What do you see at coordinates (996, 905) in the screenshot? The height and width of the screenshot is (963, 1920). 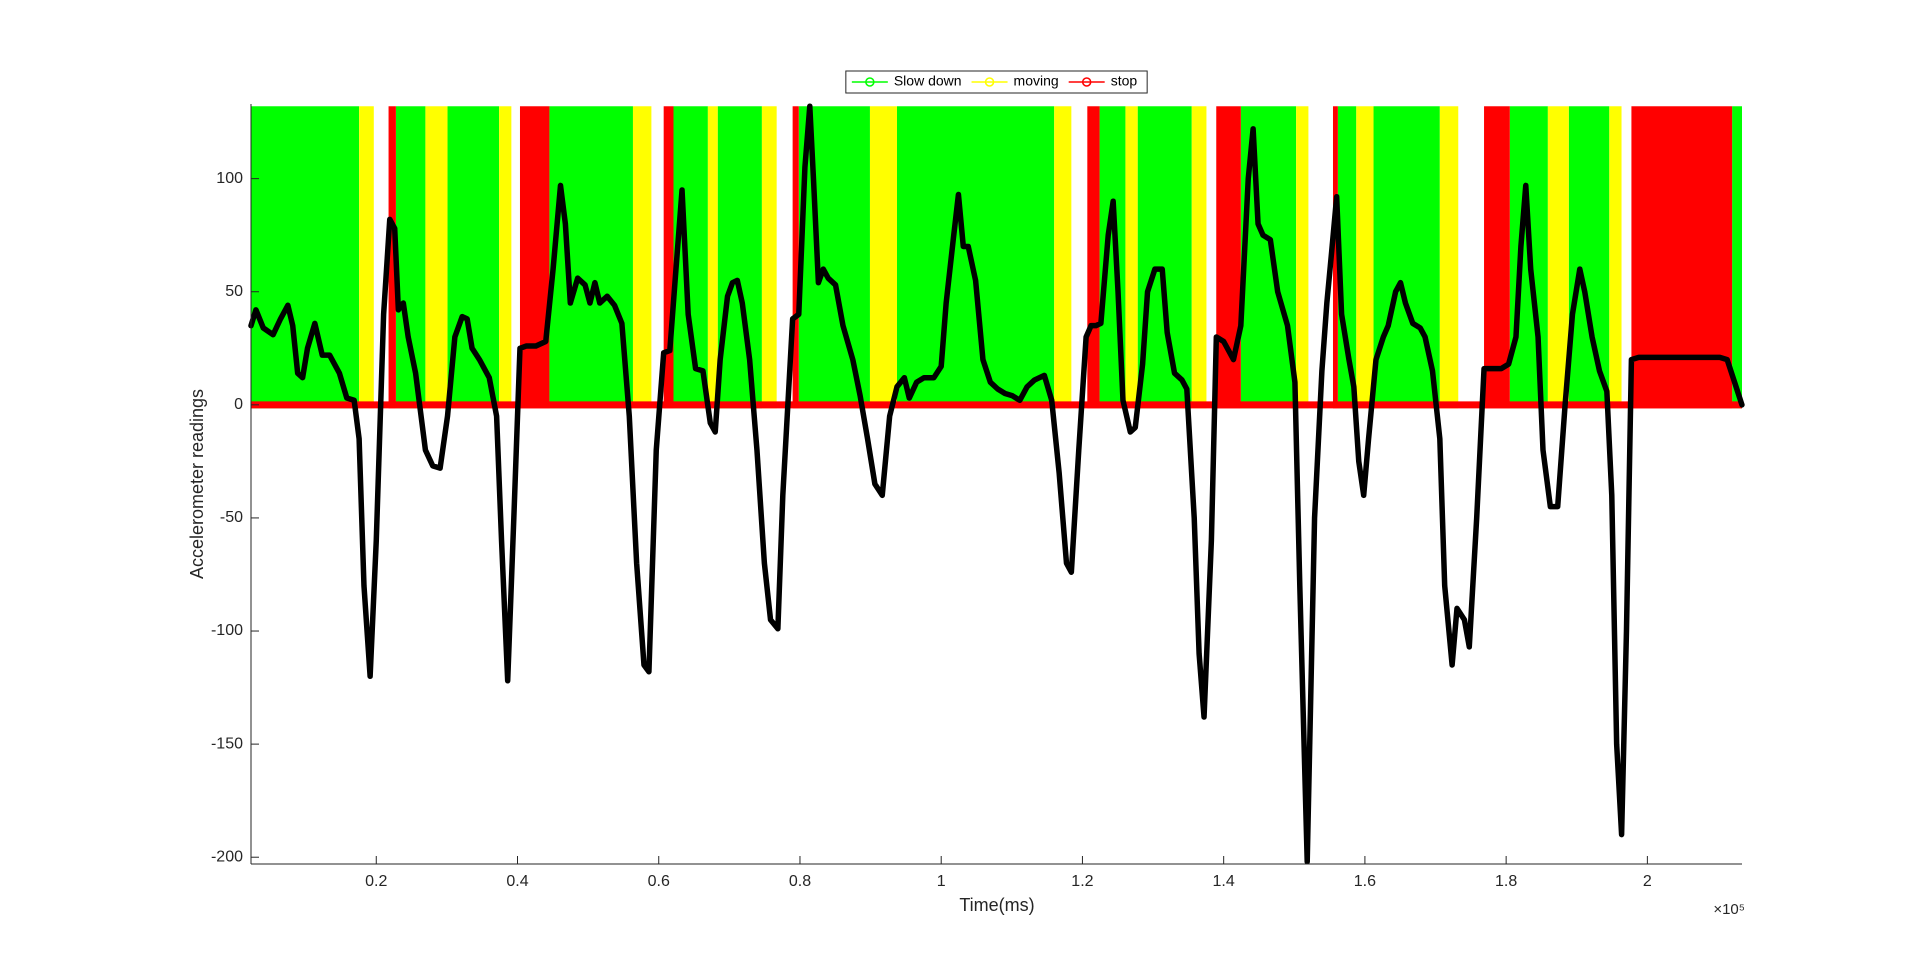 I see `x-axis-label: Time(ms)` at bounding box center [996, 905].